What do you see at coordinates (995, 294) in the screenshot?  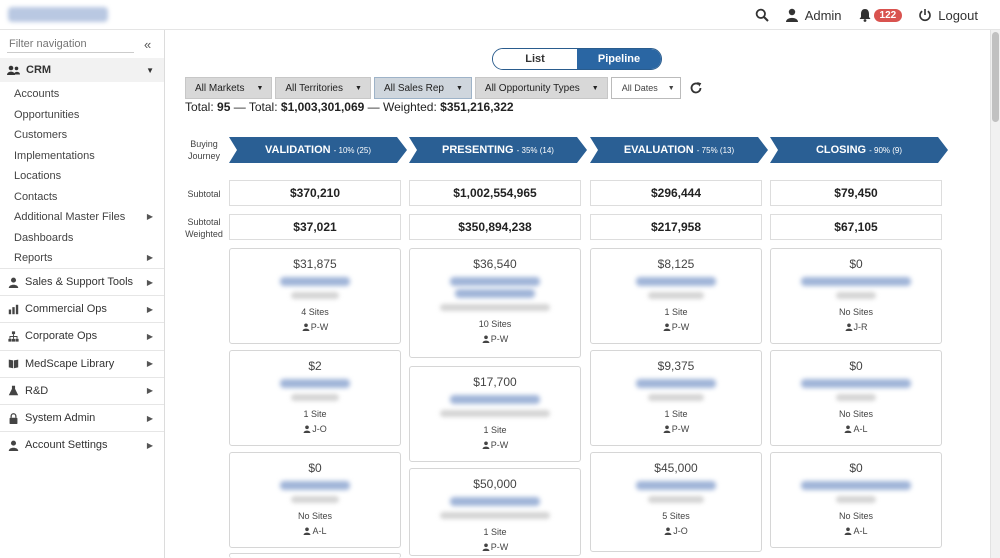 I see `page-scrollbar` at bounding box center [995, 294].